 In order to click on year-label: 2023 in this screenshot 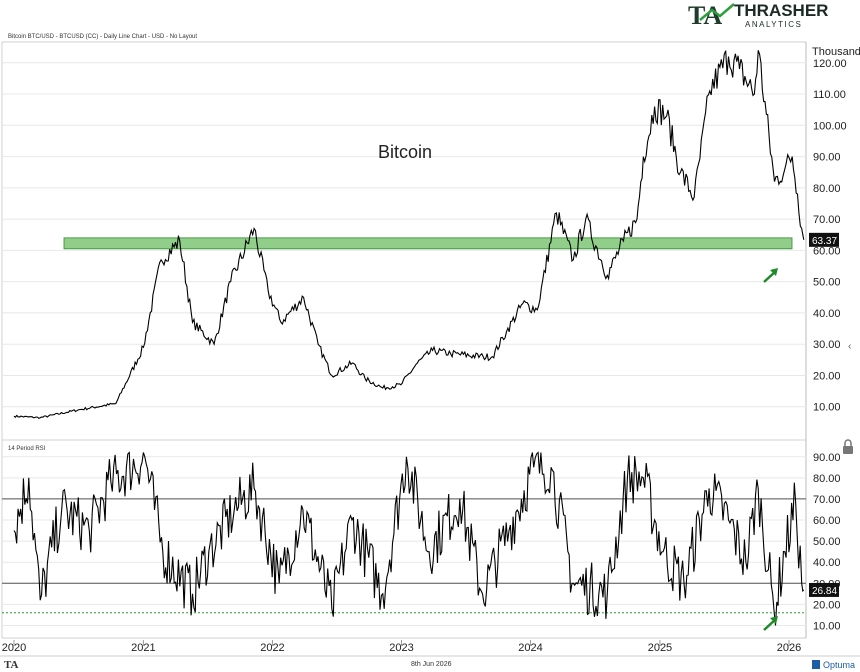, I will do `click(401, 648)`.